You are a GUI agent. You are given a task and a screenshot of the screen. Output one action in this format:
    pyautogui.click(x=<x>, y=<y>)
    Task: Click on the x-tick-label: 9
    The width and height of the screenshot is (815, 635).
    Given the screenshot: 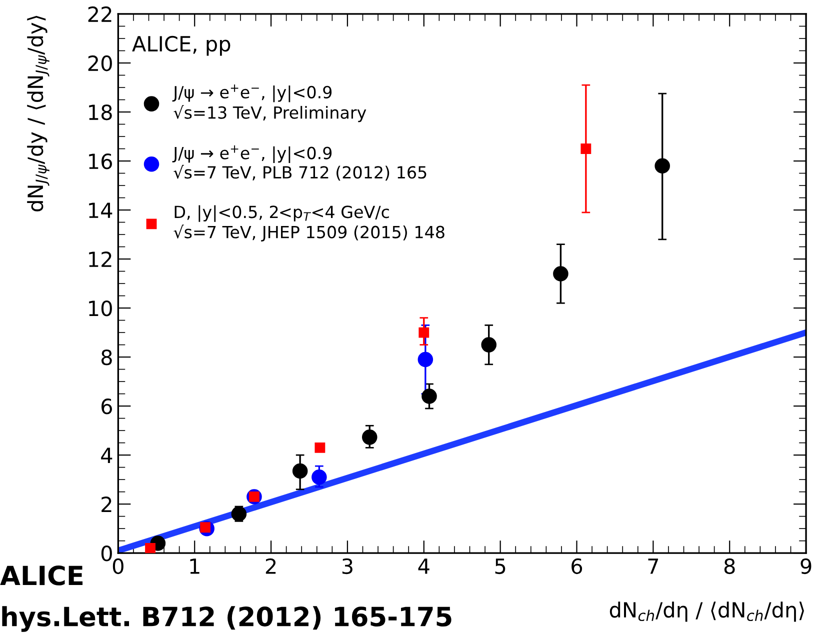 What is the action you would take?
    pyautogui.click(x=806, y=566)
    